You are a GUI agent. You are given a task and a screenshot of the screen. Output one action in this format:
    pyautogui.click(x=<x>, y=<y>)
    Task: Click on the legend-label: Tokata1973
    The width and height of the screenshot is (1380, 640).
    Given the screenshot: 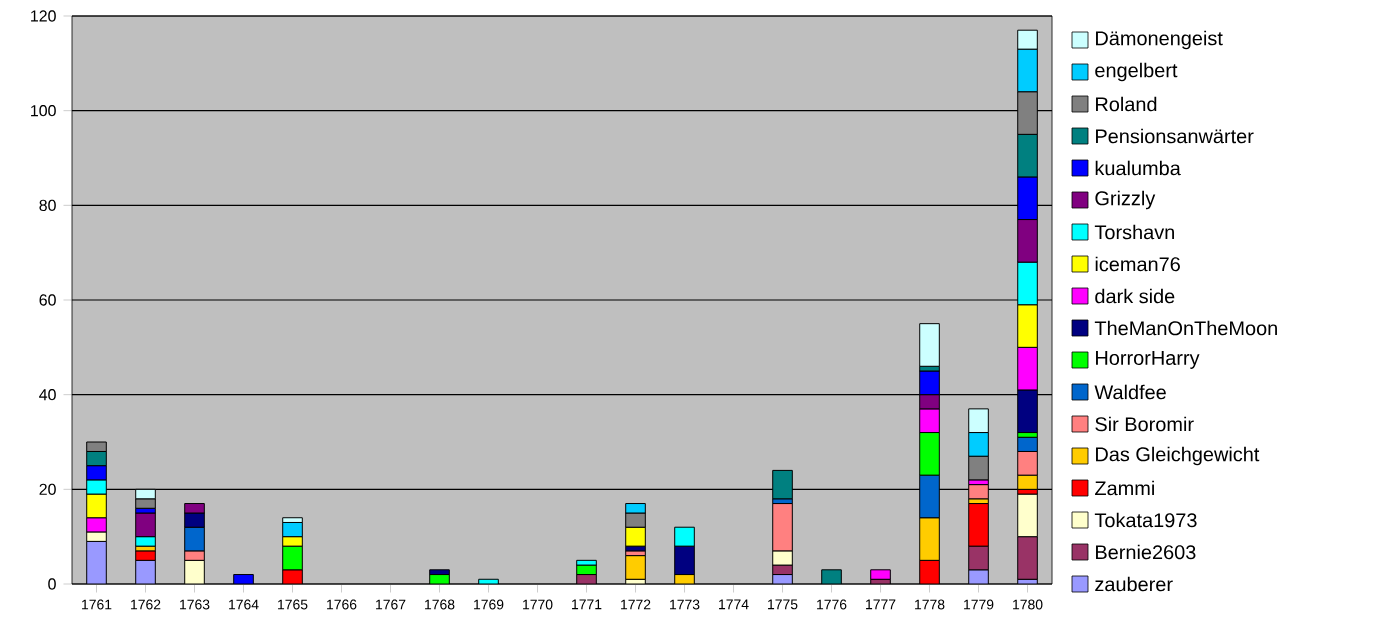 What is the action you would take?
    pyautogui.click(x=1145, y=520)
    